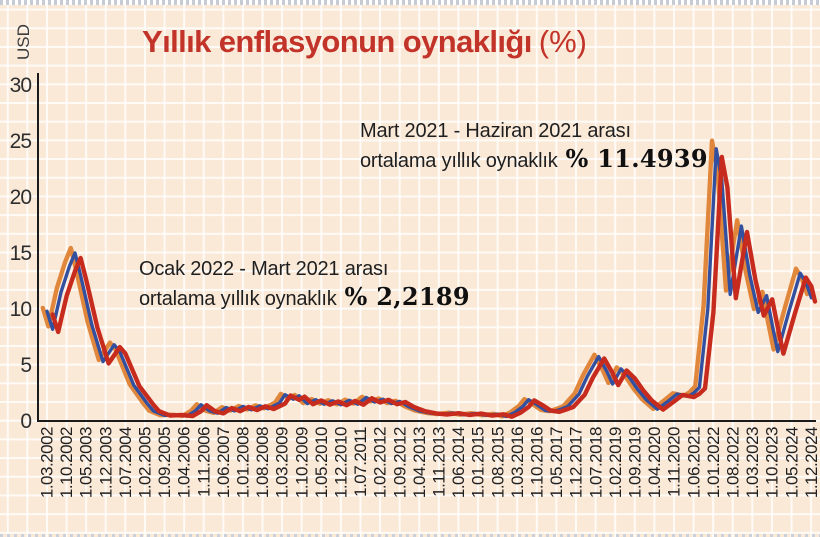 This screenshot has width=820, height=537. Describe the element at coordinates (360, 462) in the screenshot. I see `x-axis-tick-label: 1.07.2011` at that location.